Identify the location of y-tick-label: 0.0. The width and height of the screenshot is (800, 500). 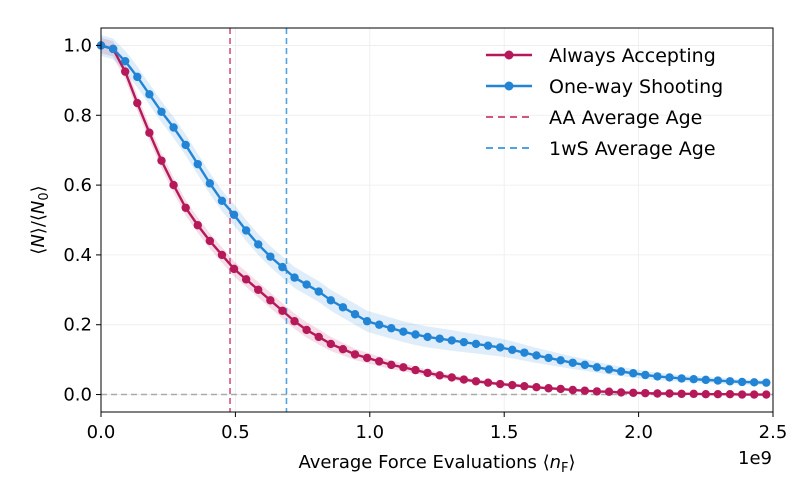
(77, 395).